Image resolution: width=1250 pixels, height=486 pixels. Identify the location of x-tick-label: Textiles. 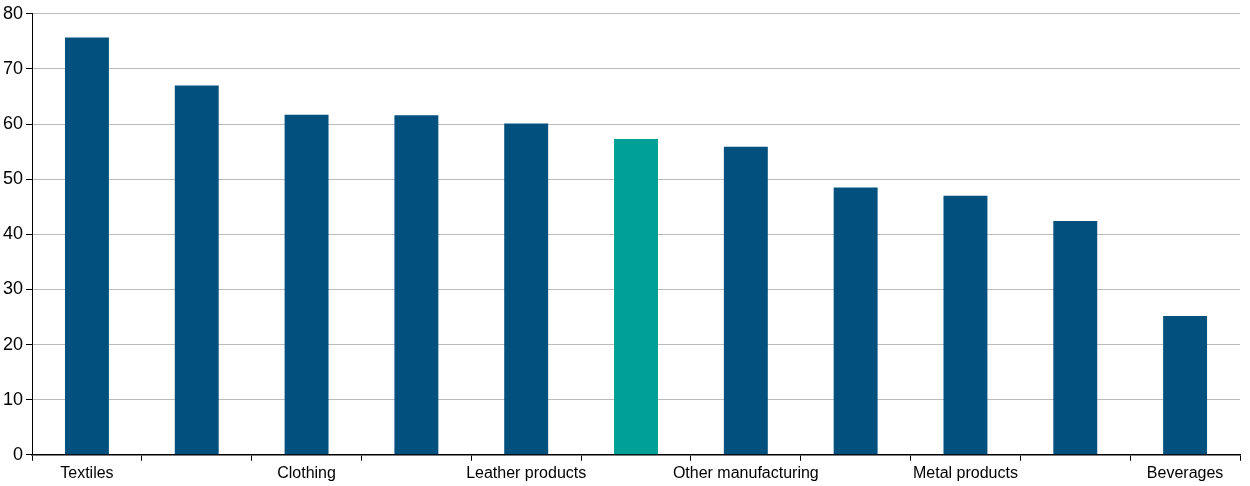
(87, 472).